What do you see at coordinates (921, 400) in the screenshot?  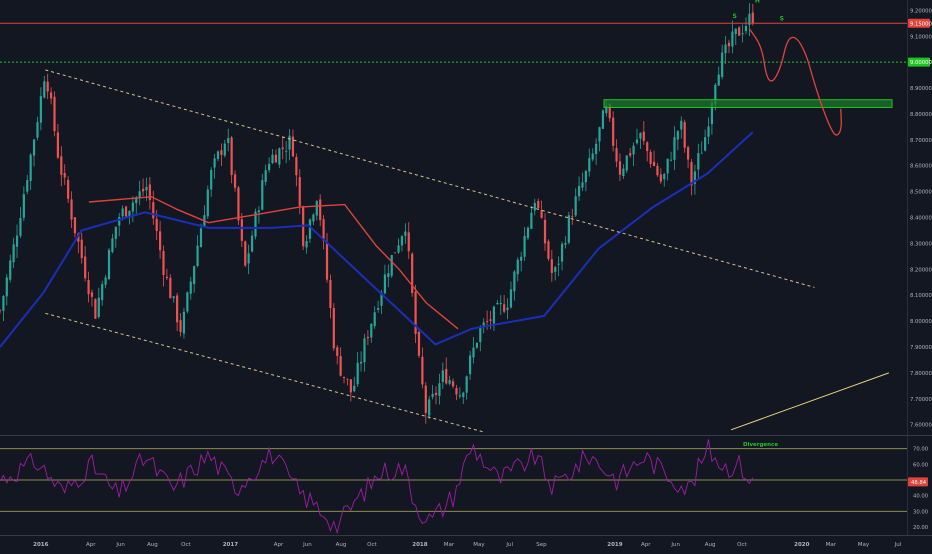 I see `price-tick-label: 7.70000` at bounding box center [921, 400].